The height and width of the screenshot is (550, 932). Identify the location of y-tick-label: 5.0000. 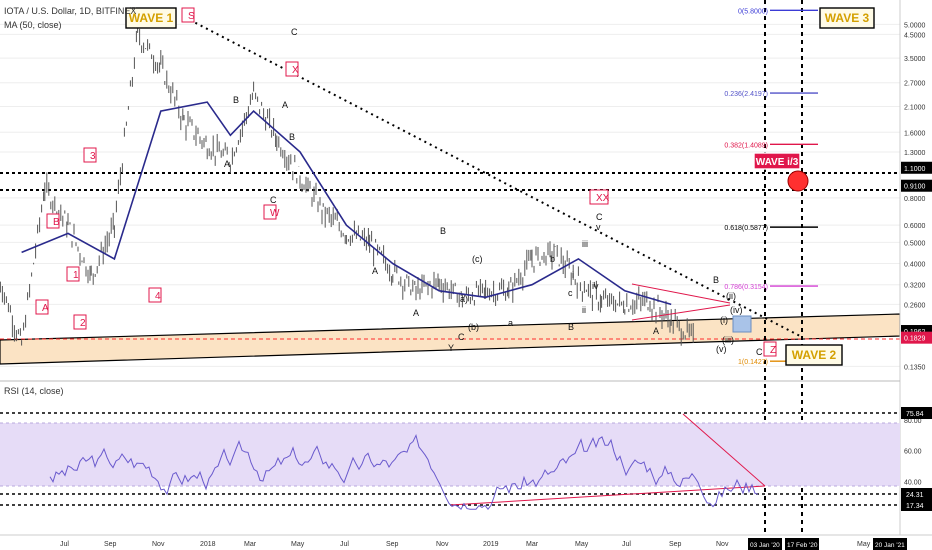
(915, 25).